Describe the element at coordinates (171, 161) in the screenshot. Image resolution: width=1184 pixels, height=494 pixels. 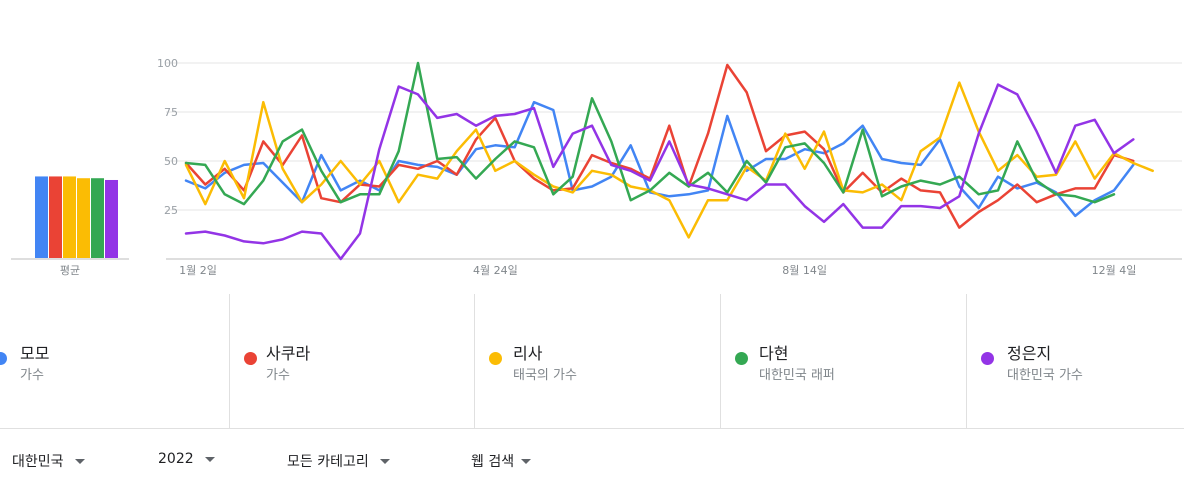
I see `y-tick-label: 50` at that location.